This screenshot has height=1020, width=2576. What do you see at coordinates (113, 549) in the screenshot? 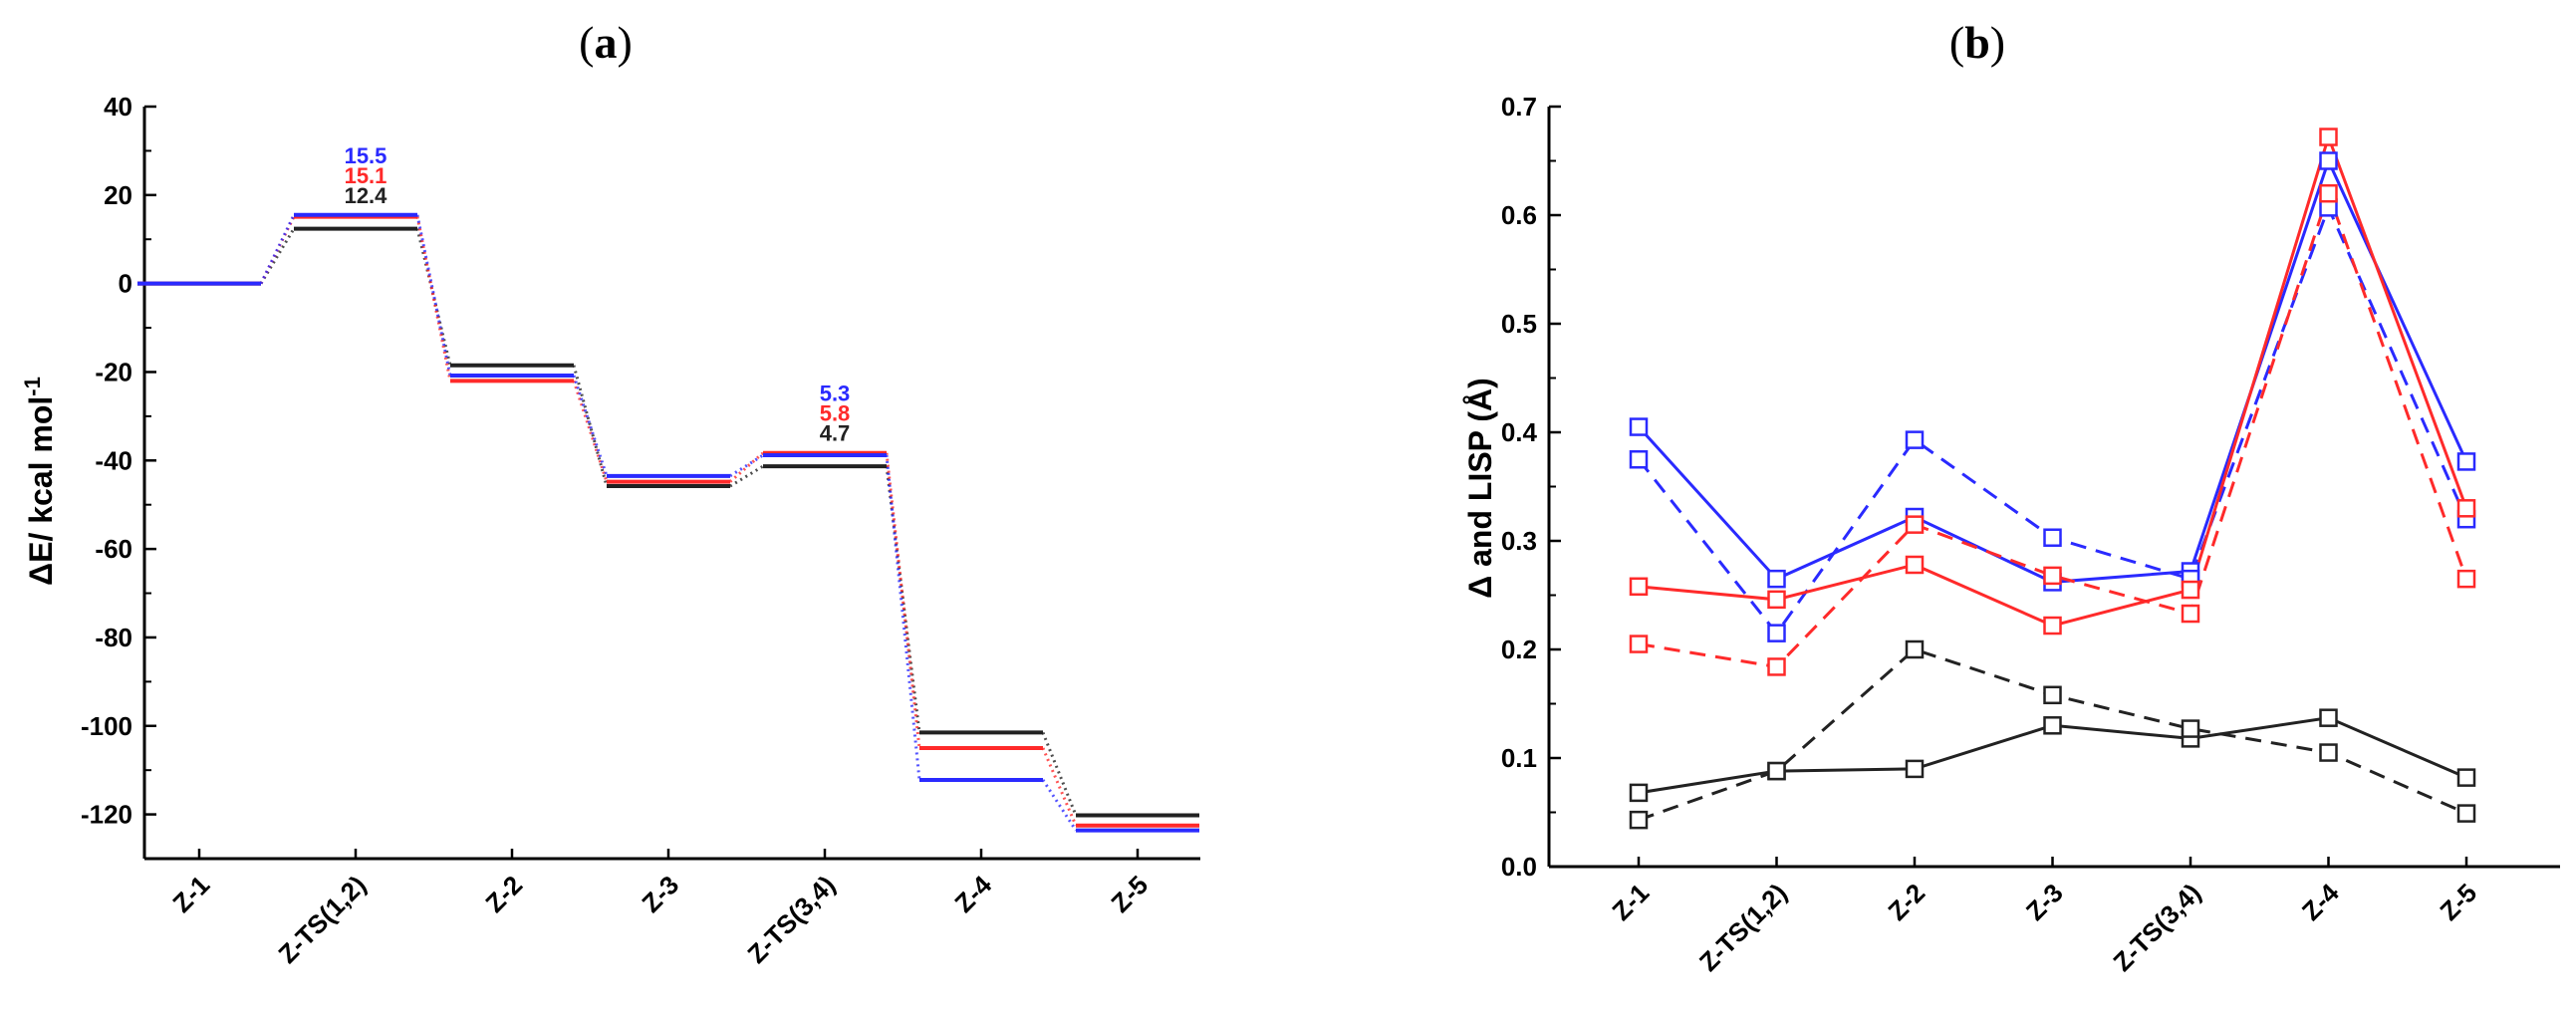
I see `panel-a-ytick-label: -60` at bounding box center [113, 549].